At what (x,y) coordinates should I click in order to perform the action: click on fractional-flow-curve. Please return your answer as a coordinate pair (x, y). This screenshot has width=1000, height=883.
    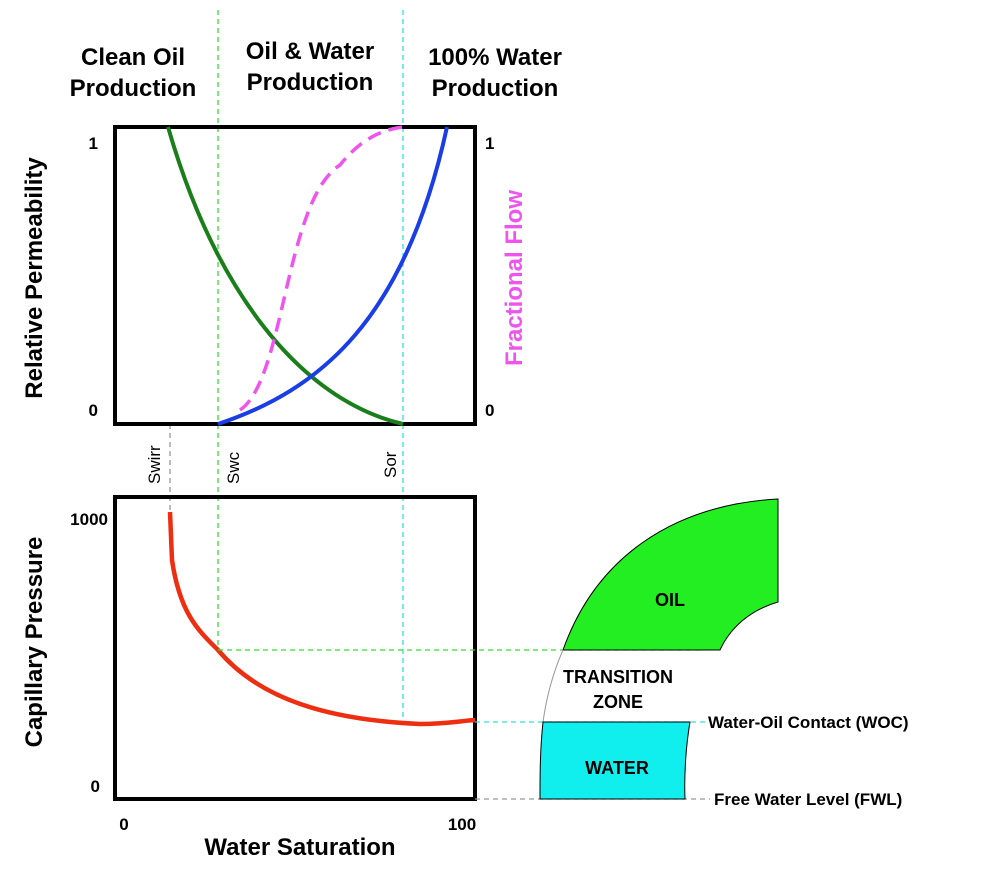
    Looking at the image, I should click on (321, 268).